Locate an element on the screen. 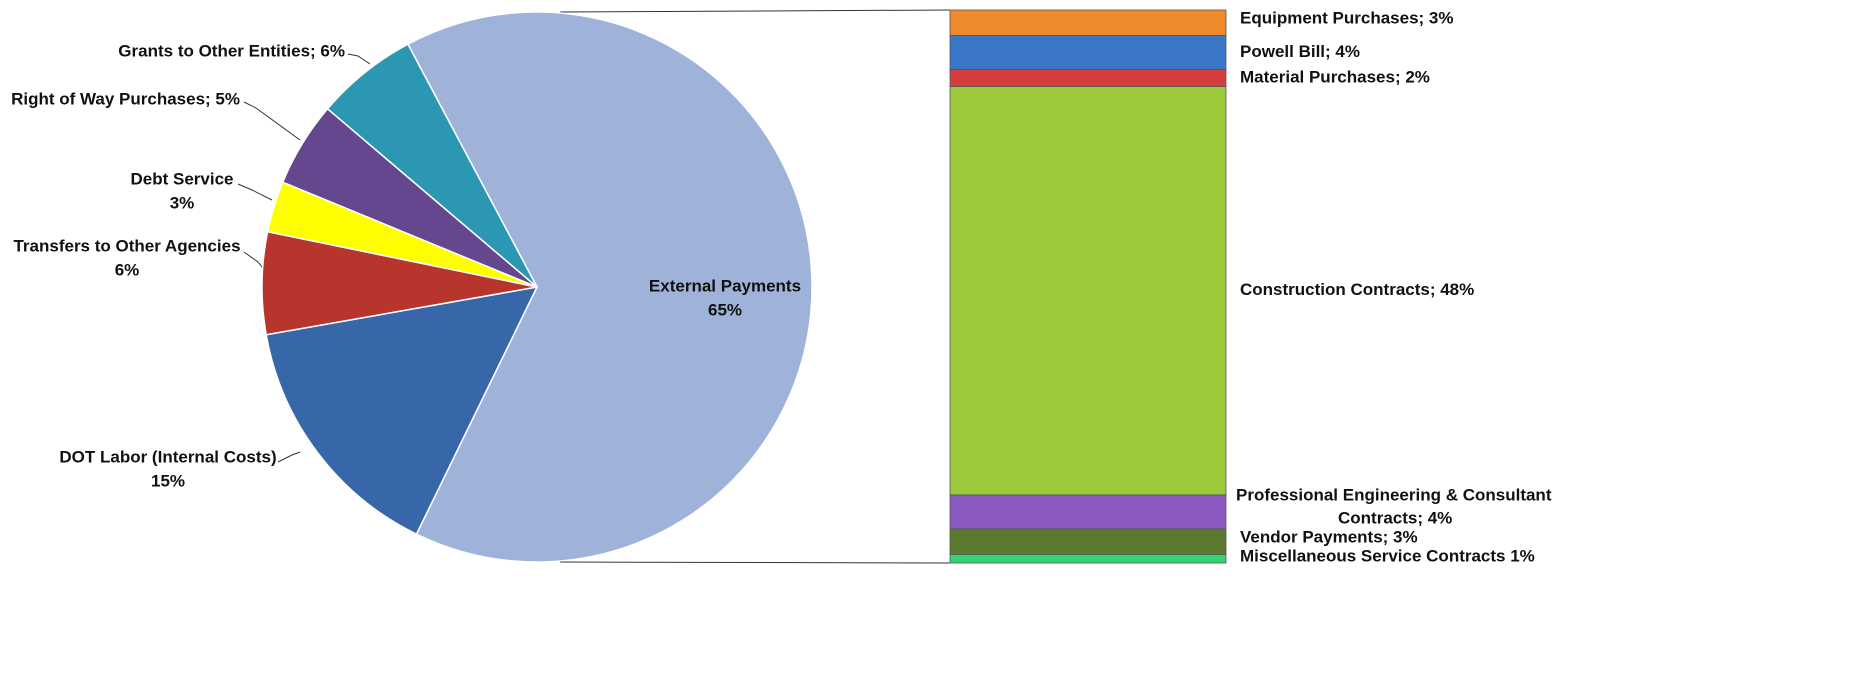 The width and height of the screenshot is (1854, 674). bar-label: Professional Engineering & Consultant is located at coordinates (1394, 494).